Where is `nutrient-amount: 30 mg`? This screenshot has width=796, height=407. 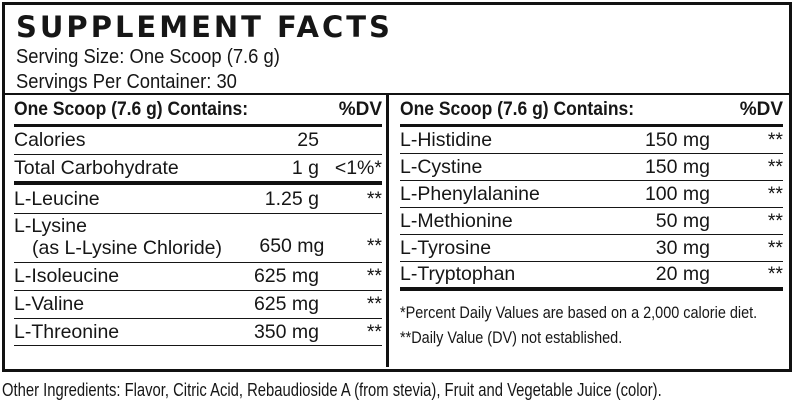 nutrient-amount: 30 mg is located at coordinates (682, 247).